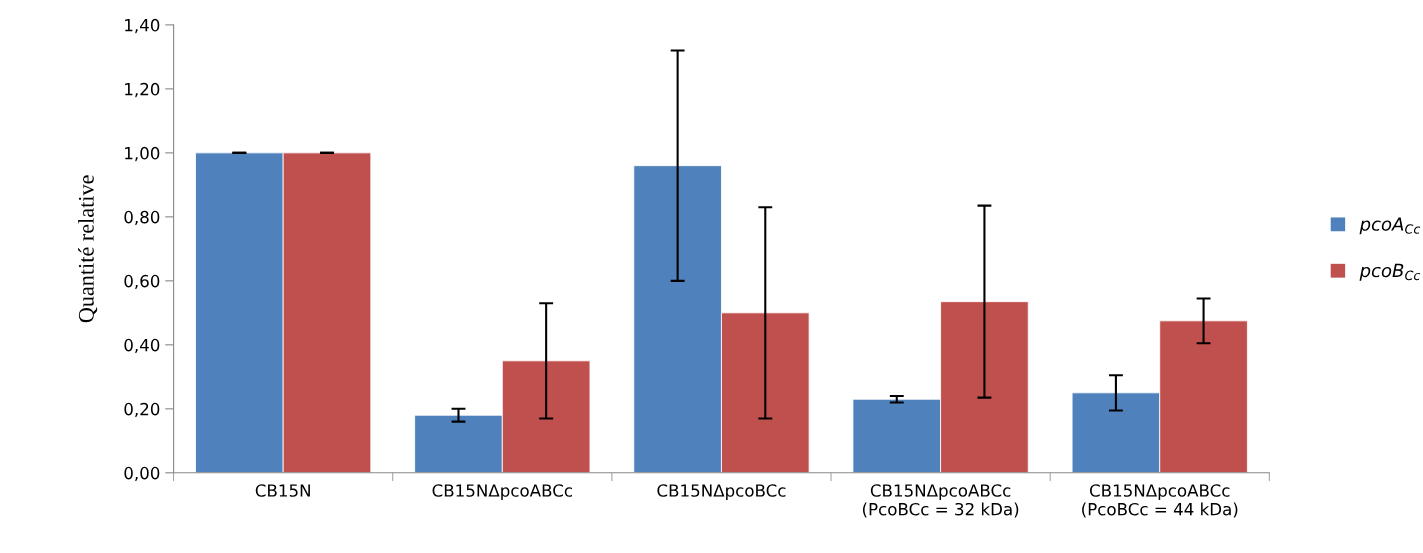  Describe the element at coordinates (142, 410) in the screenshot. I see `y-tick-label: 0,20` at that location.